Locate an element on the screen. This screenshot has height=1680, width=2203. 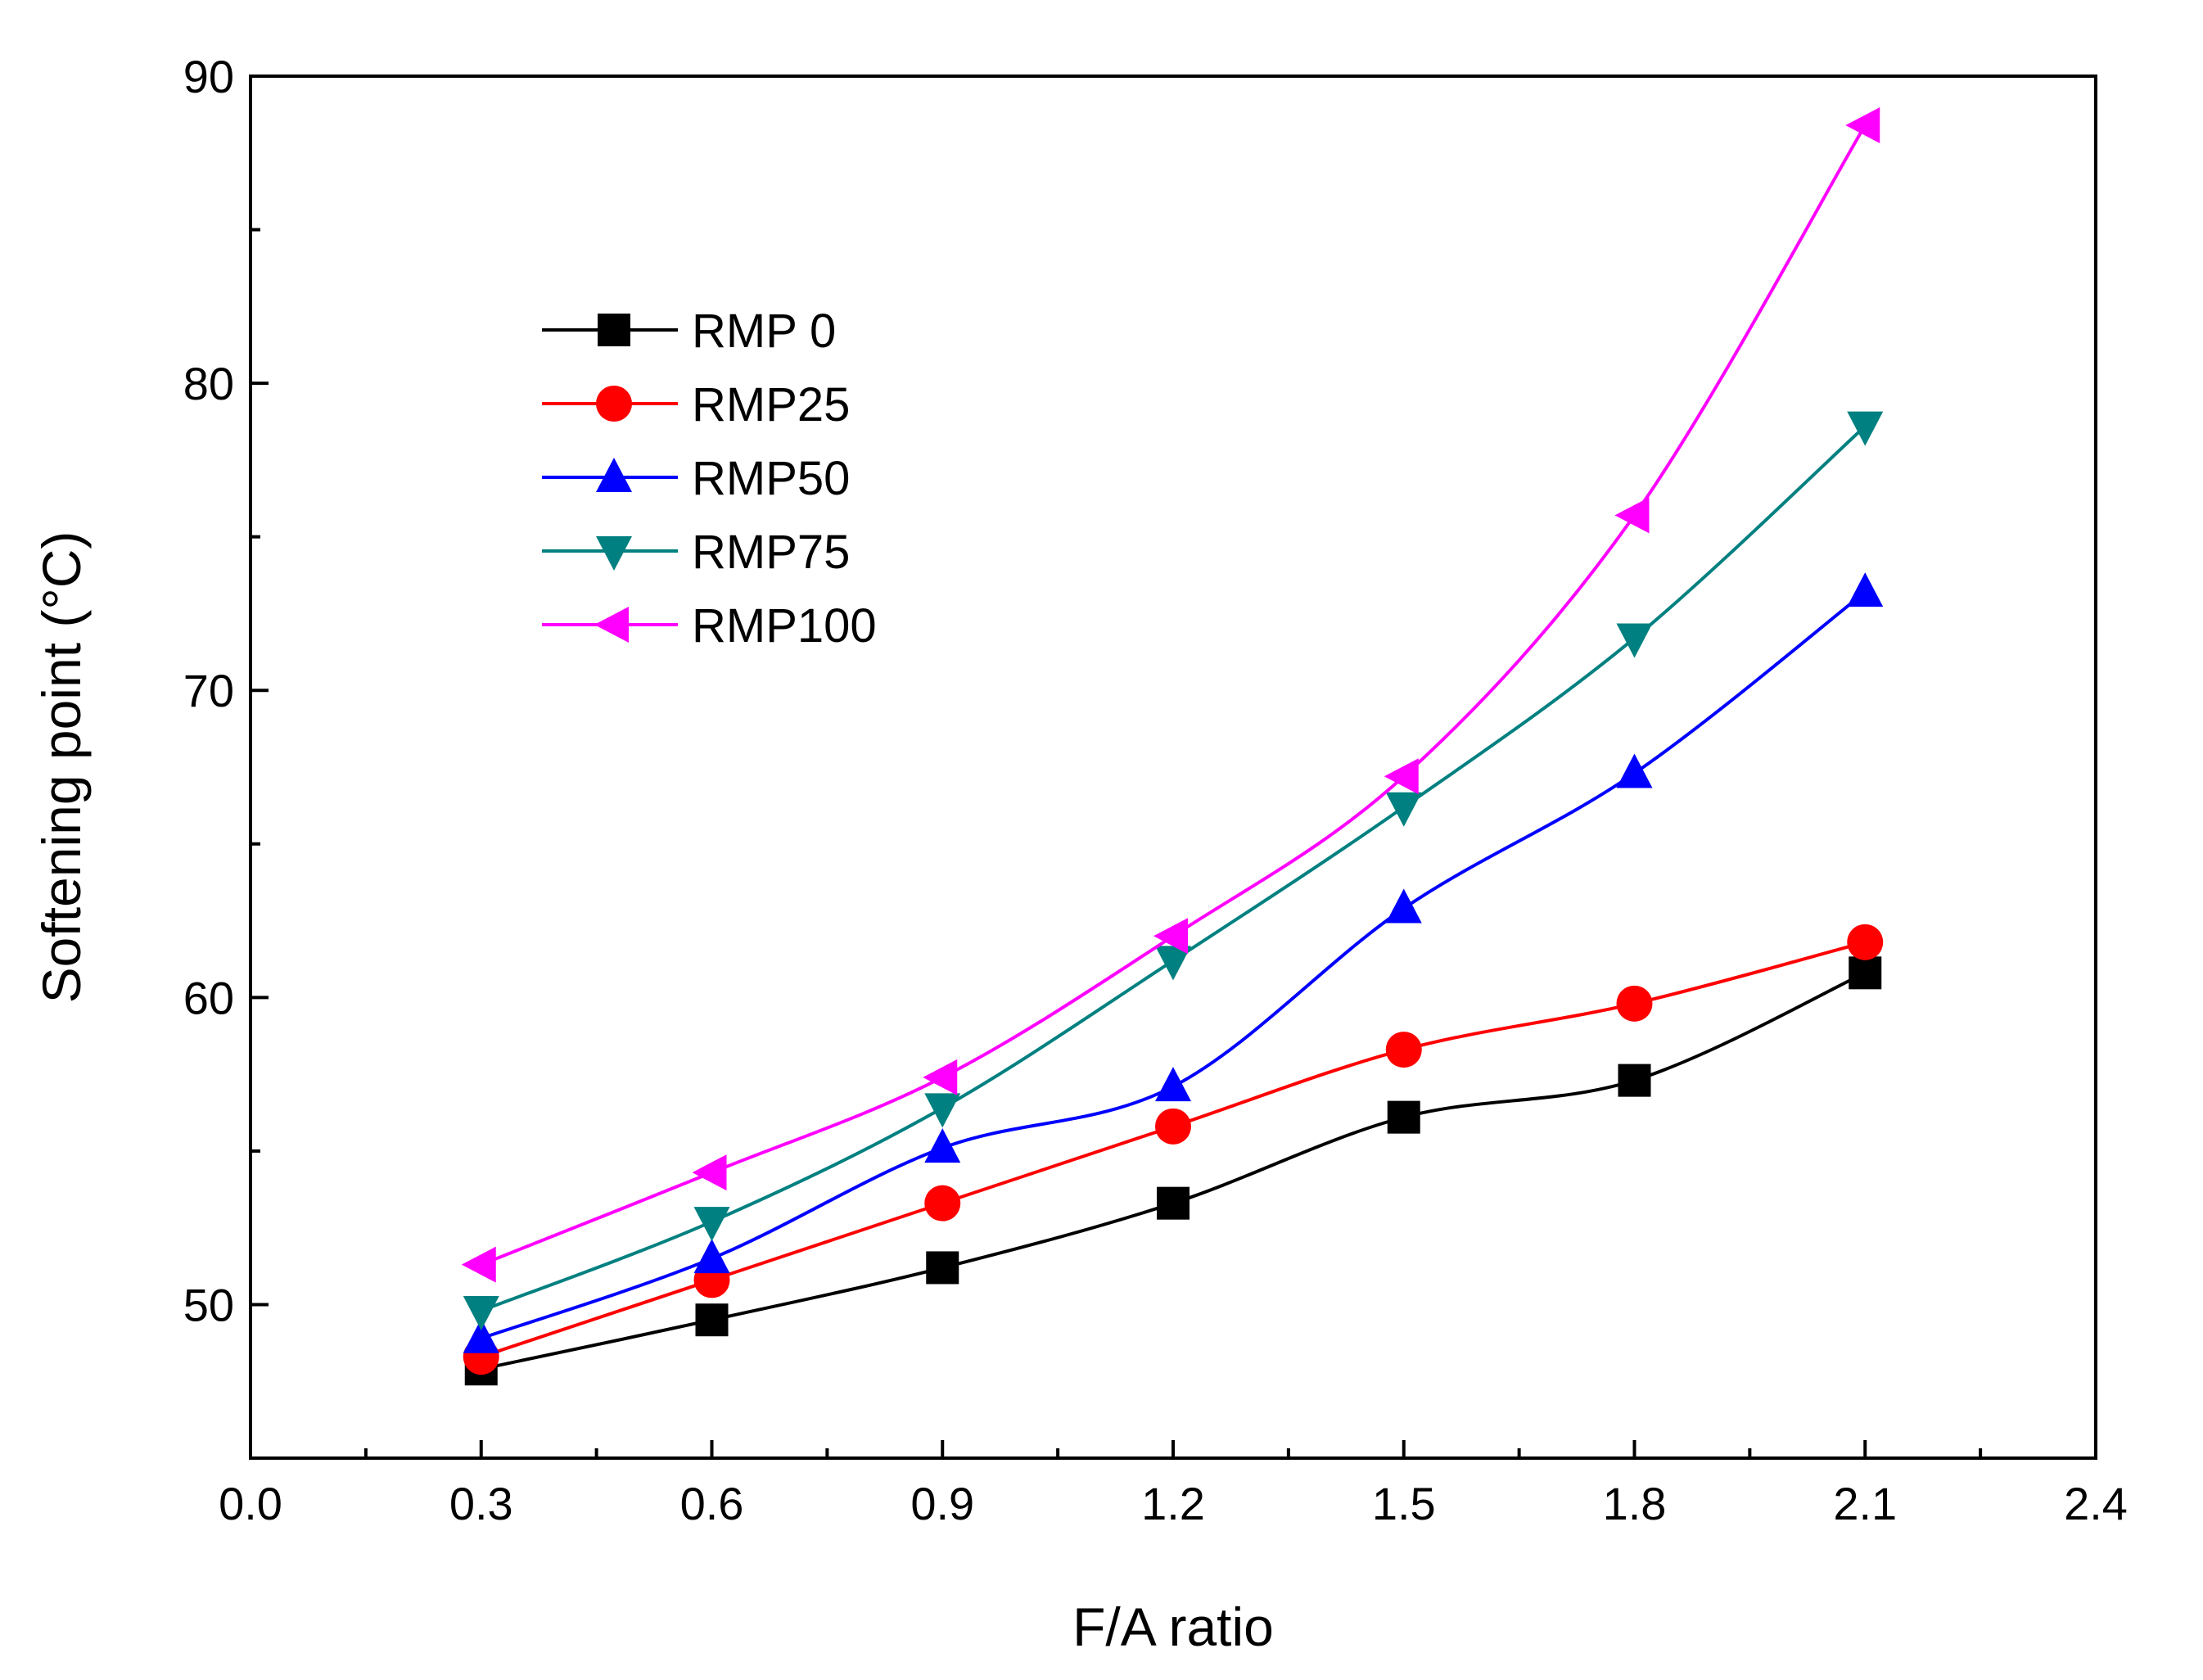
x-tick-label: 2.4 is located at coordinates (2096, 1503).